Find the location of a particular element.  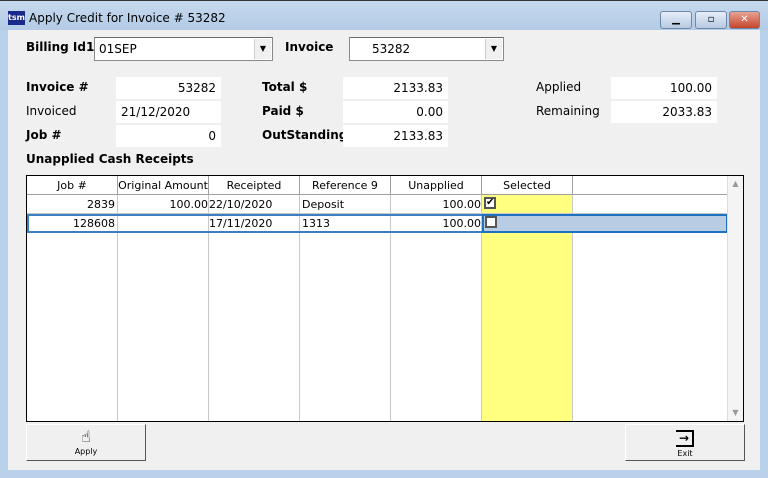

applied-label: Applied is located at coordinates (559, 87).